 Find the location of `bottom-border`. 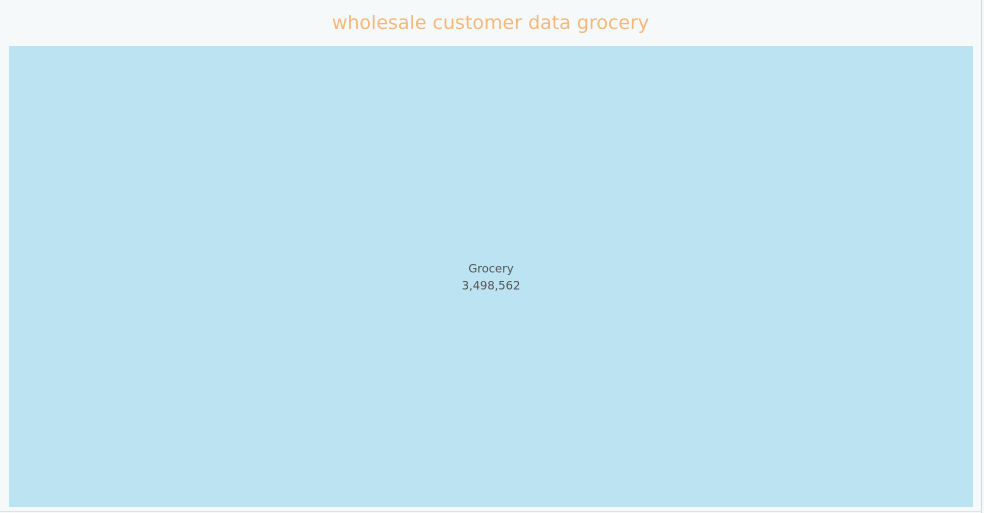

bottom-border is located at coordinates (491, 511).